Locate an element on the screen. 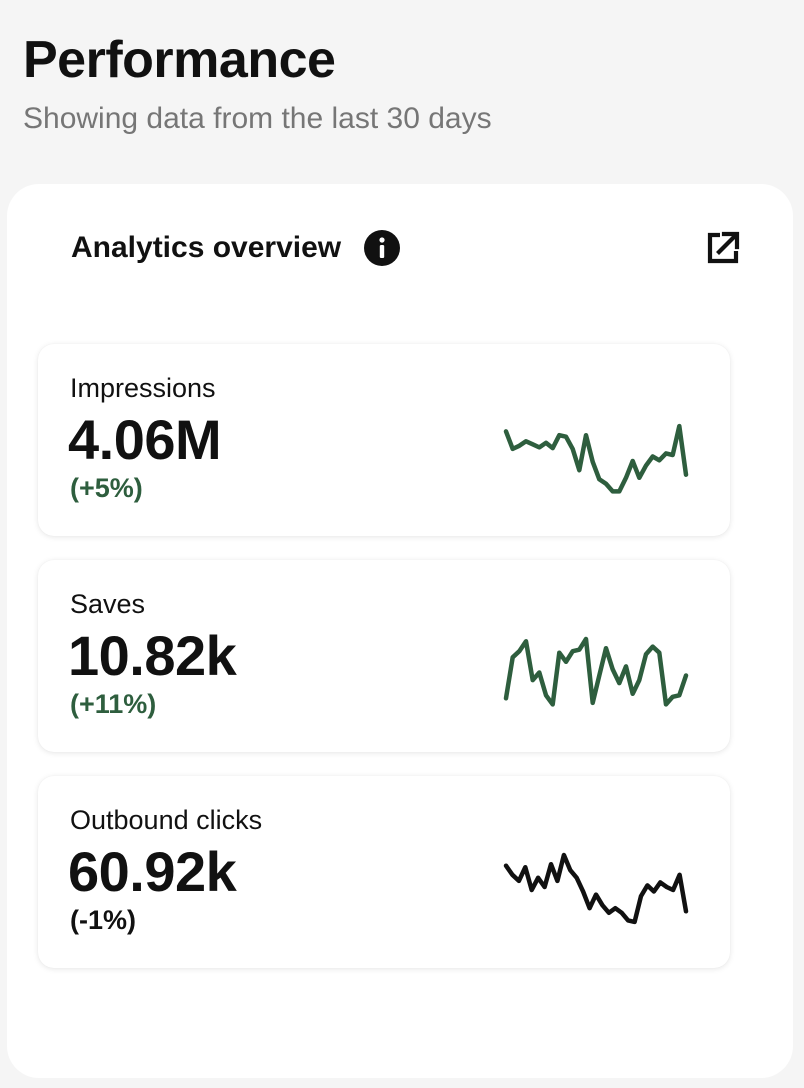  impressions-sparkline-line is located at coordinates (596, 458).